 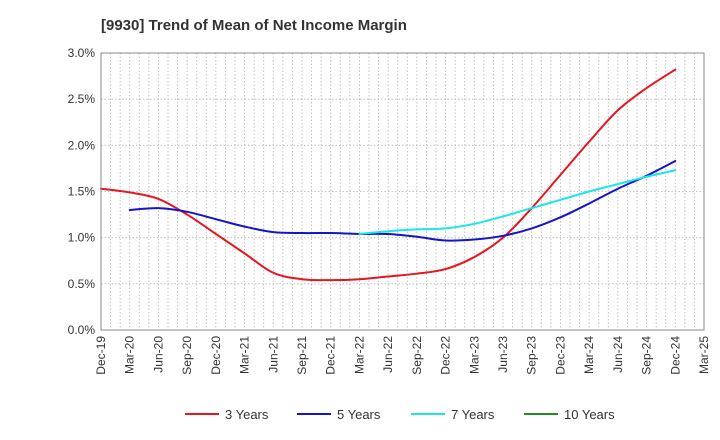 I want to click on y-axis: 0.0% 0.5% 1.0% 1.5% 2.0% 2.5% 3.0%, so click(x=82, y=191).